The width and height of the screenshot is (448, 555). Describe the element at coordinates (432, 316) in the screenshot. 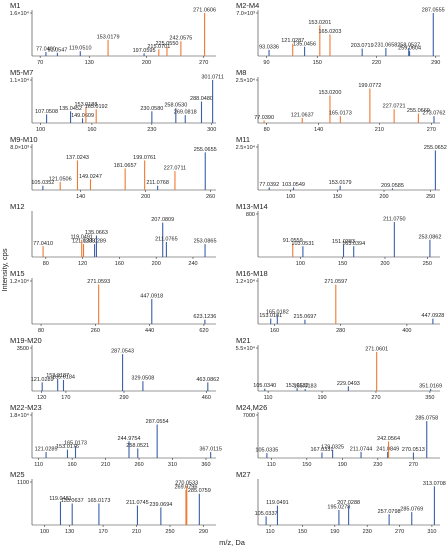

I see `peak-label: 447.0928` at that location.